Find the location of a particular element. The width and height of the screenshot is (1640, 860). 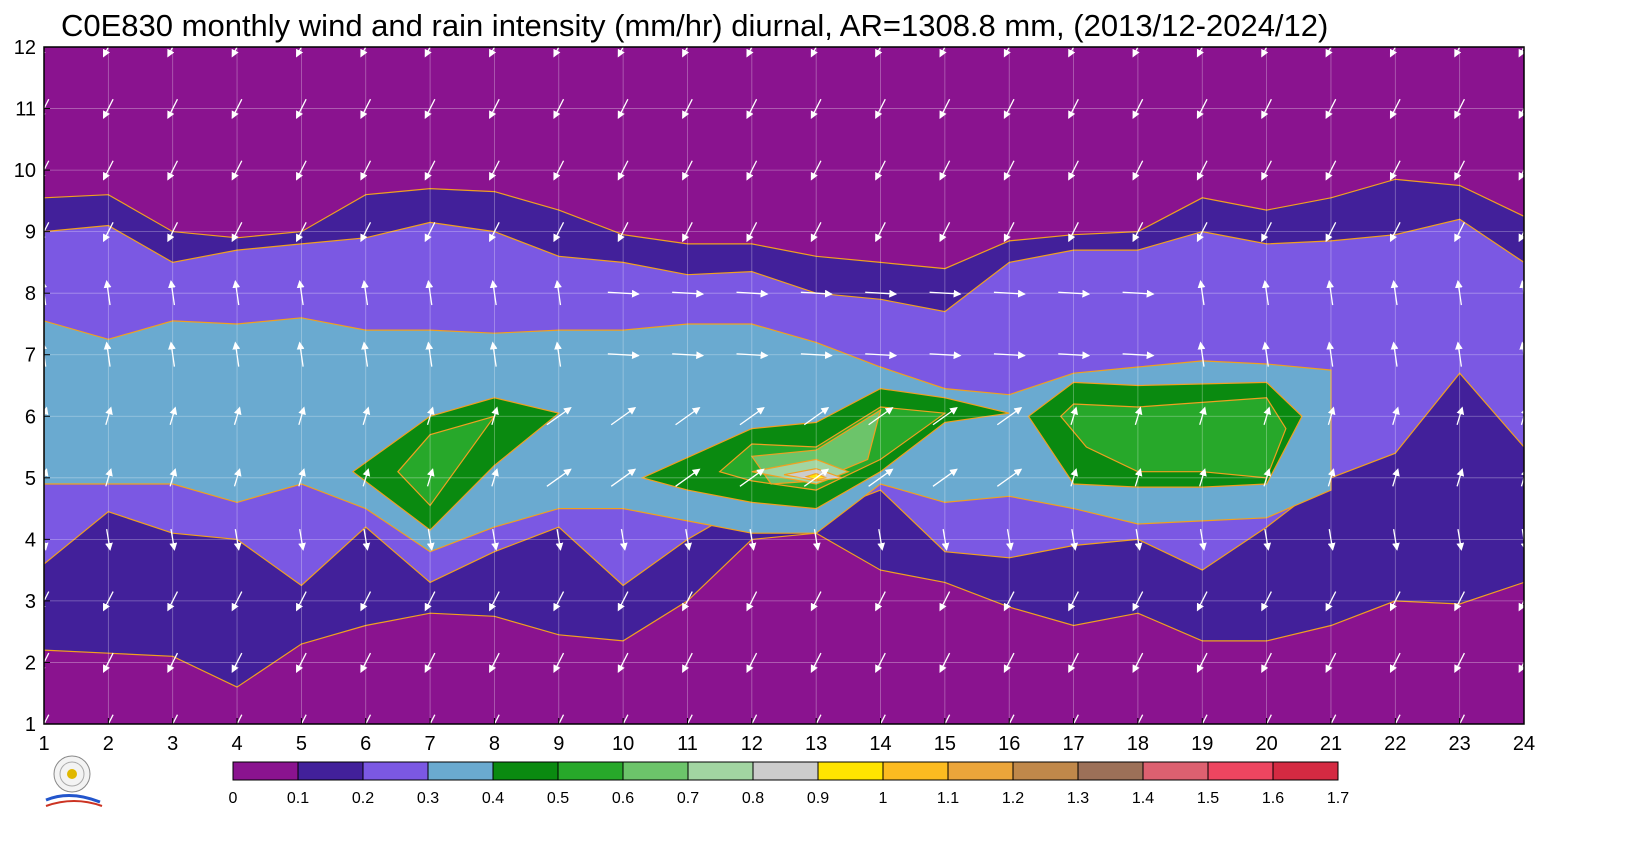

y-tick-label: 1 is located at coordinates (30, 725).